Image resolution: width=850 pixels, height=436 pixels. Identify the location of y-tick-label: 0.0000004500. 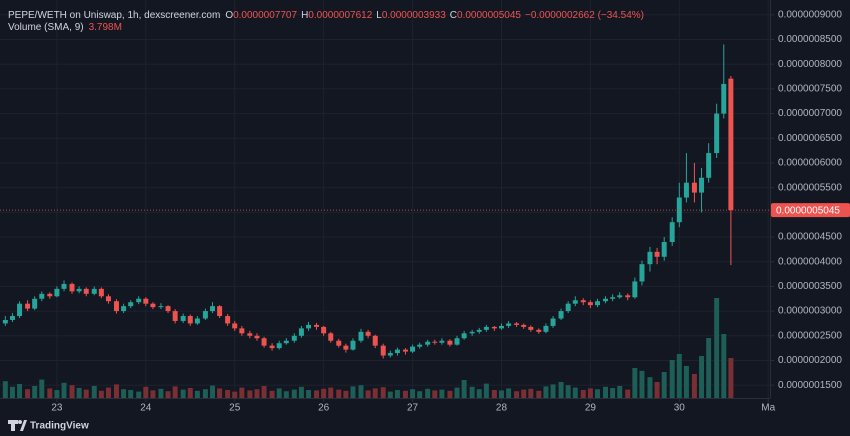
(810, 237).